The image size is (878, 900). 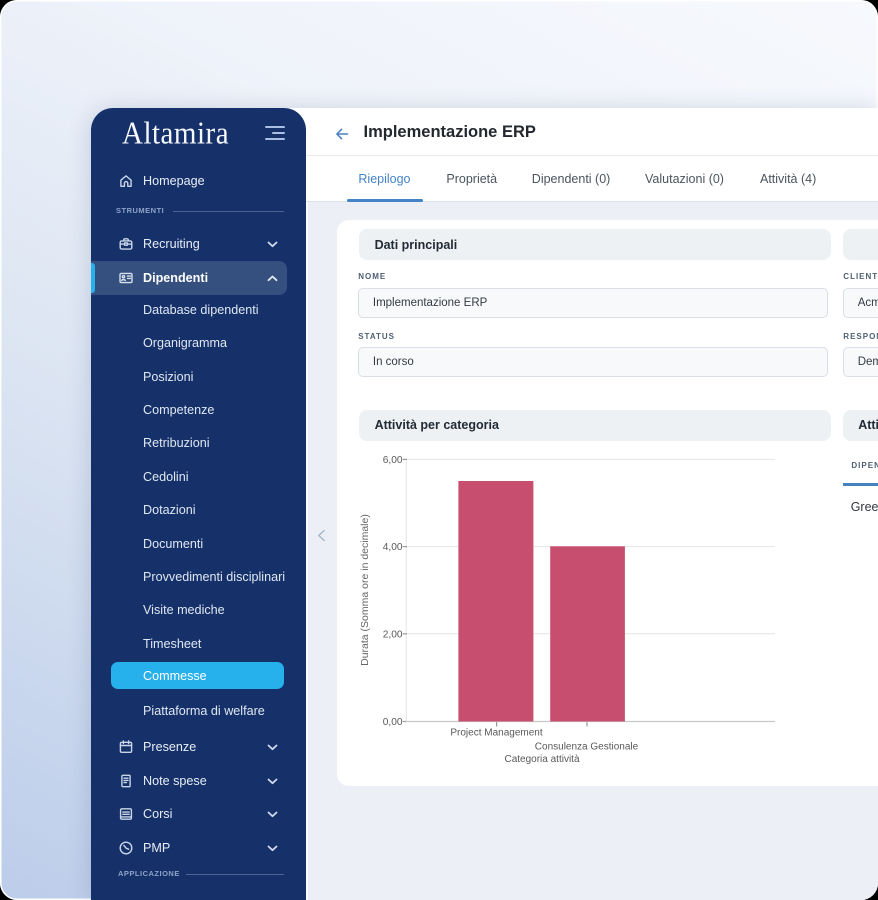 What do you see at coordinates (587, 747) in the screenshot?
I see `svg-text: Consulenza Gestionale` at bounding box center [587, 747].